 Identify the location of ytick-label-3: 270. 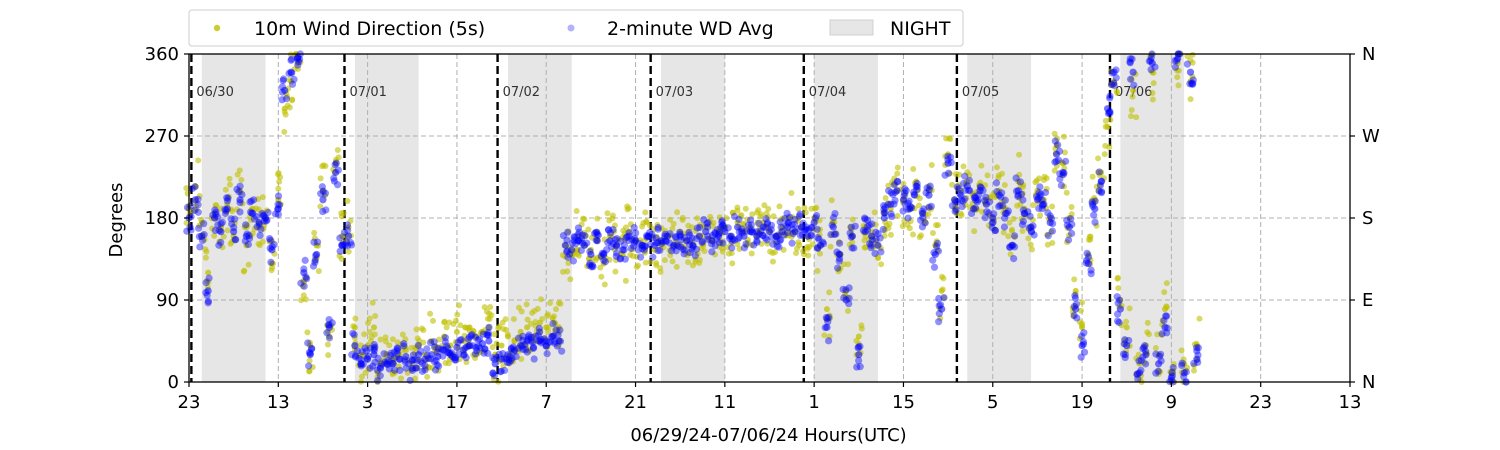
(162, 136).